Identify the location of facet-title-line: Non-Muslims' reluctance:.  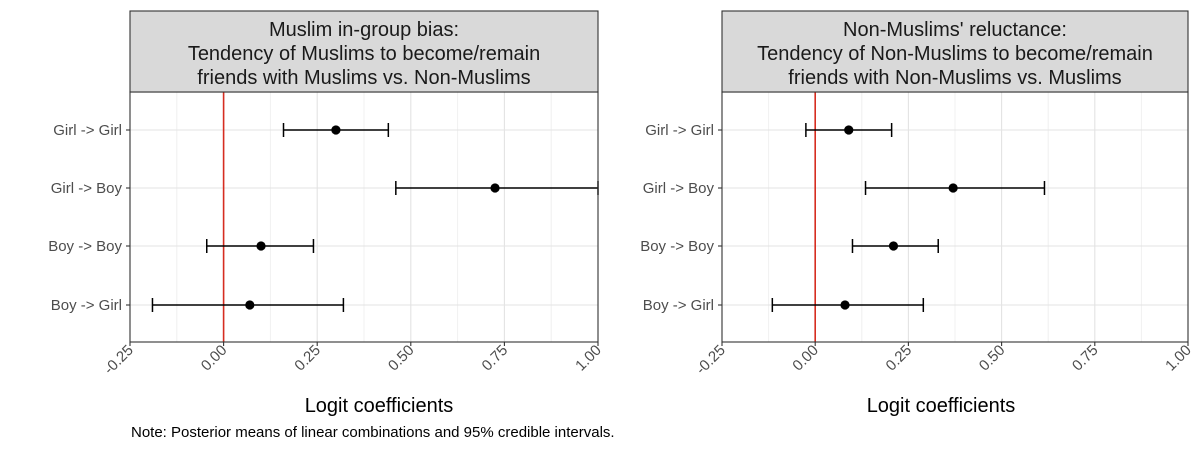
(955, 30).